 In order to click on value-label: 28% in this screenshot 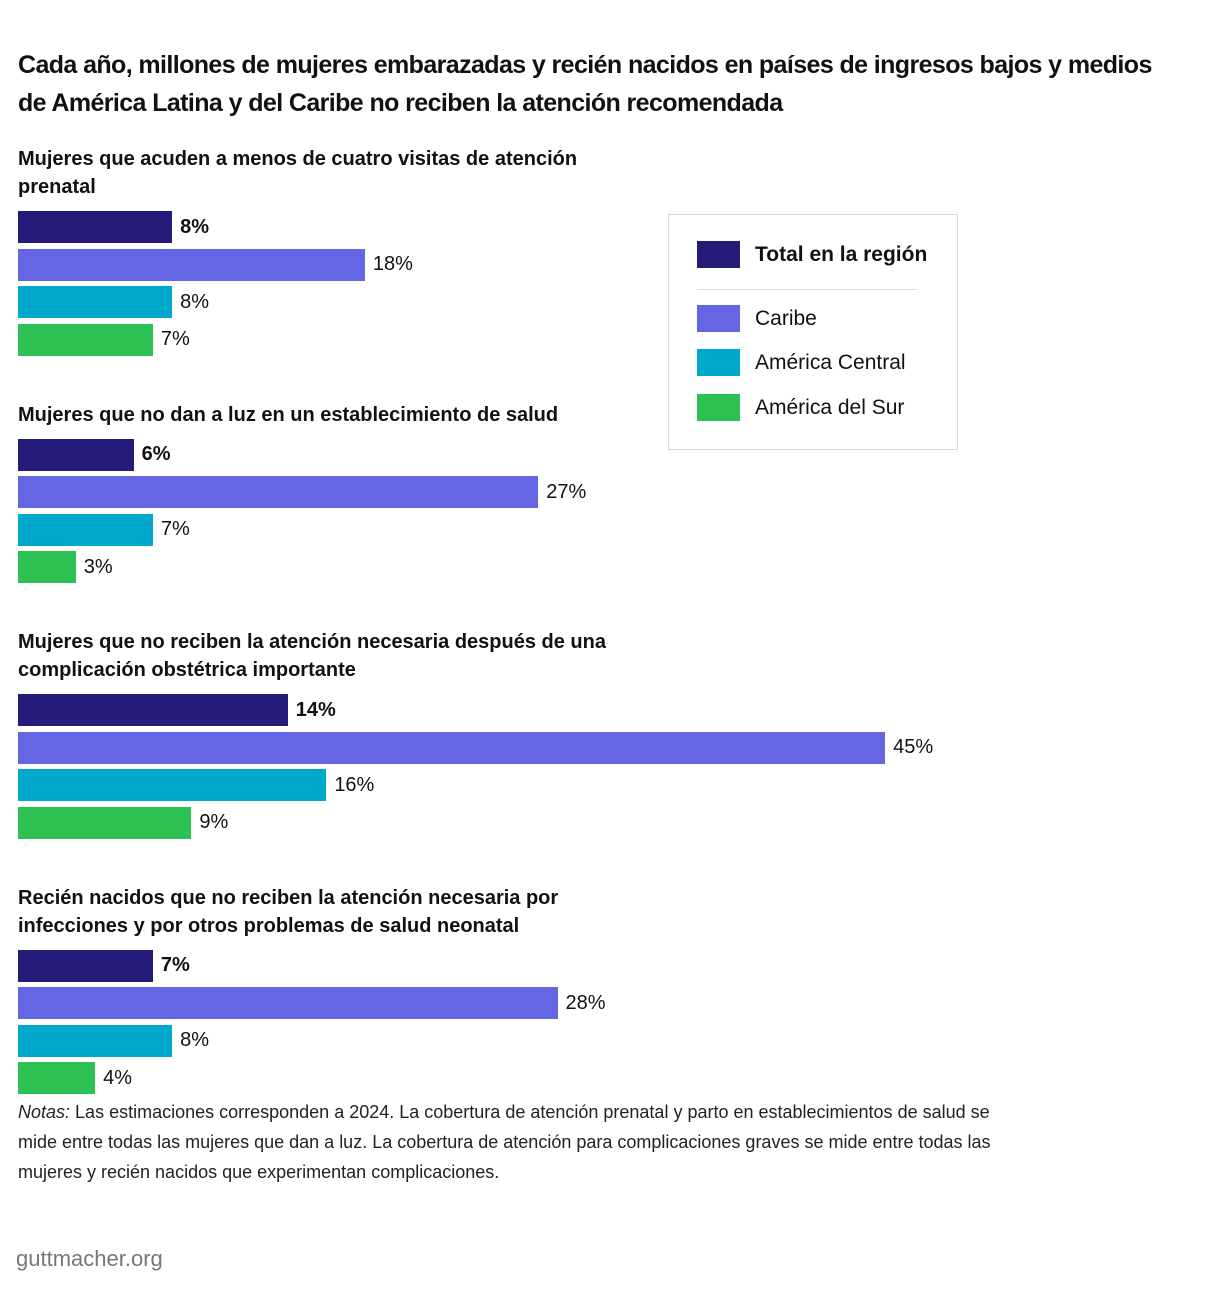, I will do `click(585, 1002)`.